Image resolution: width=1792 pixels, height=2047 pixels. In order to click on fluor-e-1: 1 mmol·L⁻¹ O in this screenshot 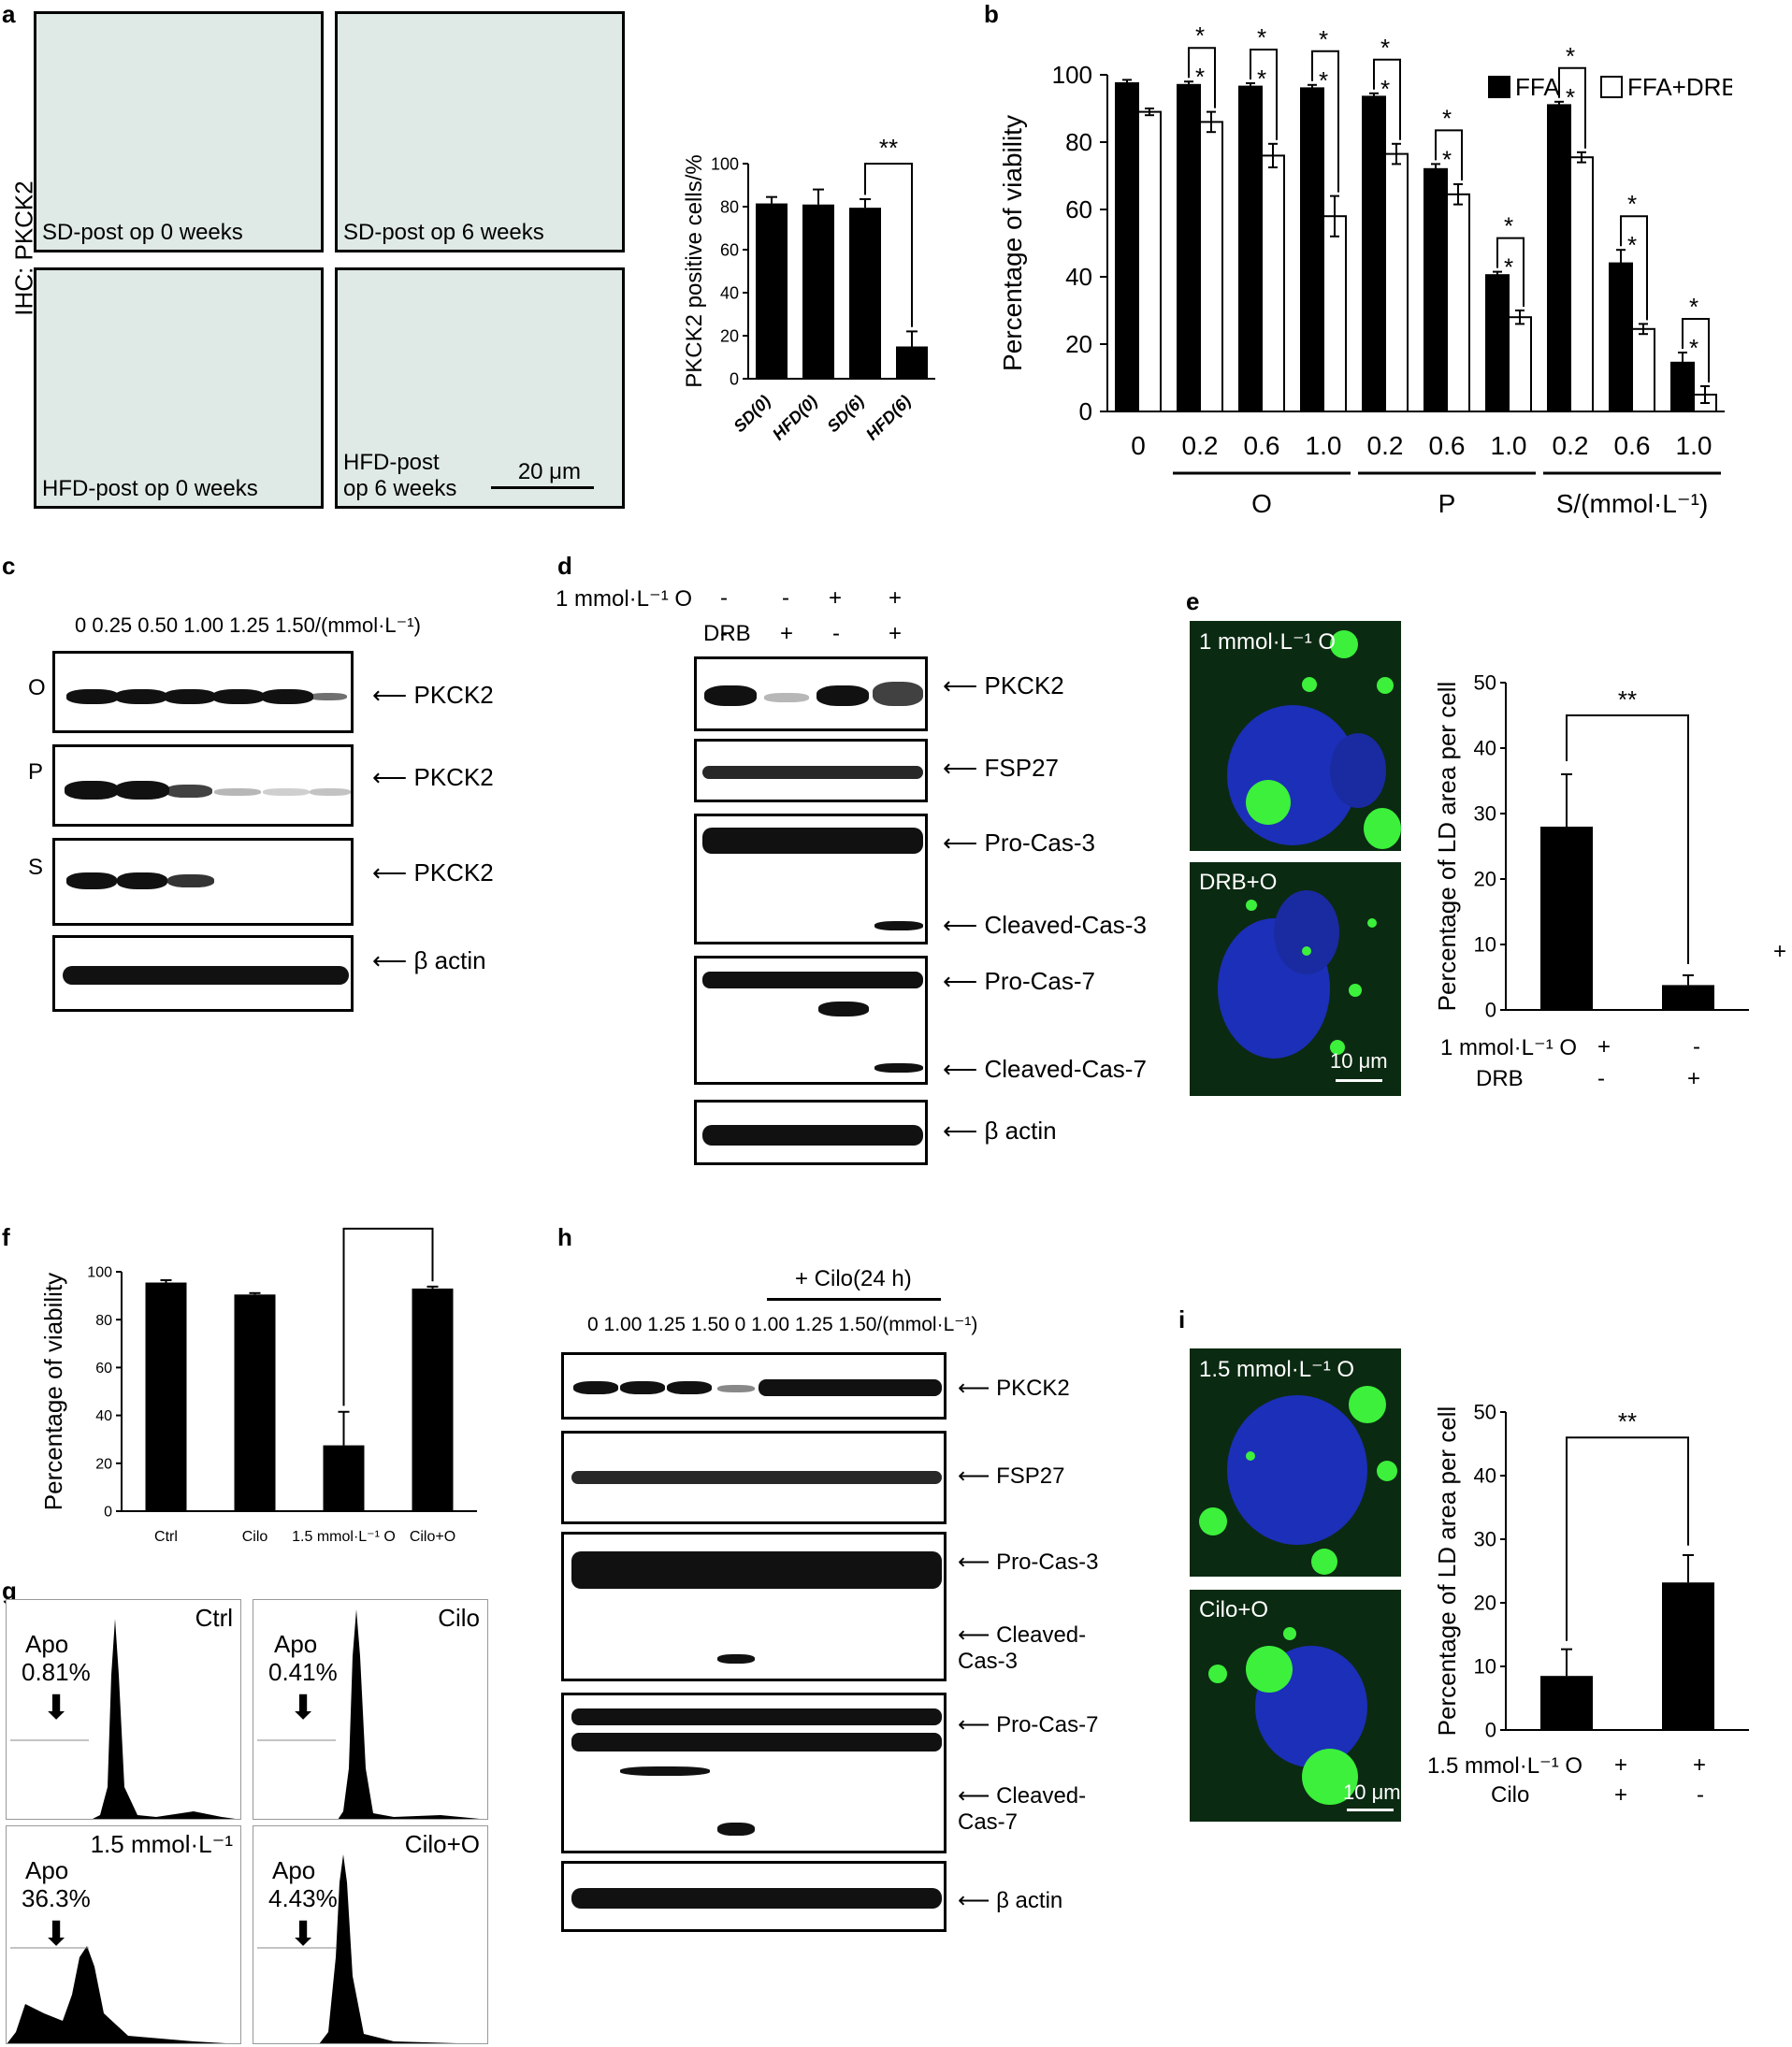, I will do `click(1295, 736)`.